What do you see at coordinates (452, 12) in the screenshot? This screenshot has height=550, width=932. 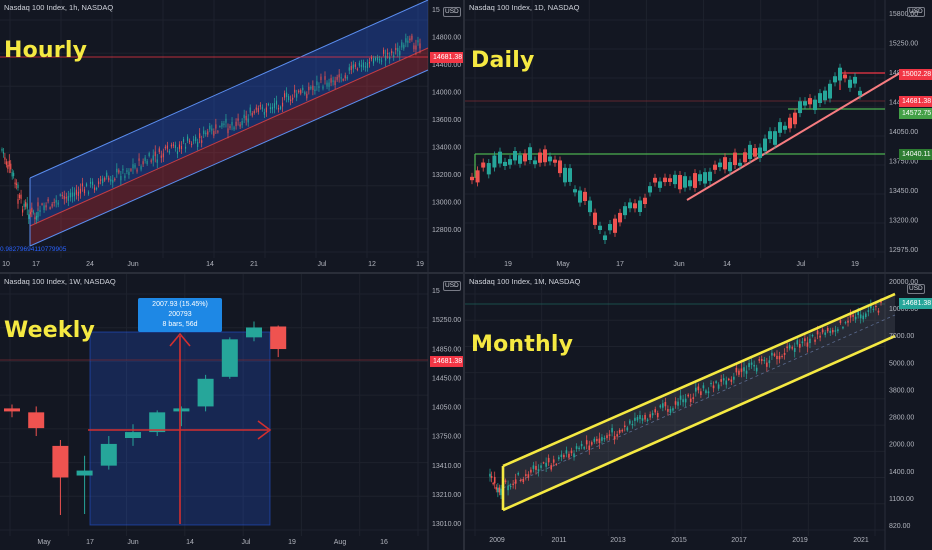 I see `hourly-currency-badge: USD` at bounding box center [452, 12].